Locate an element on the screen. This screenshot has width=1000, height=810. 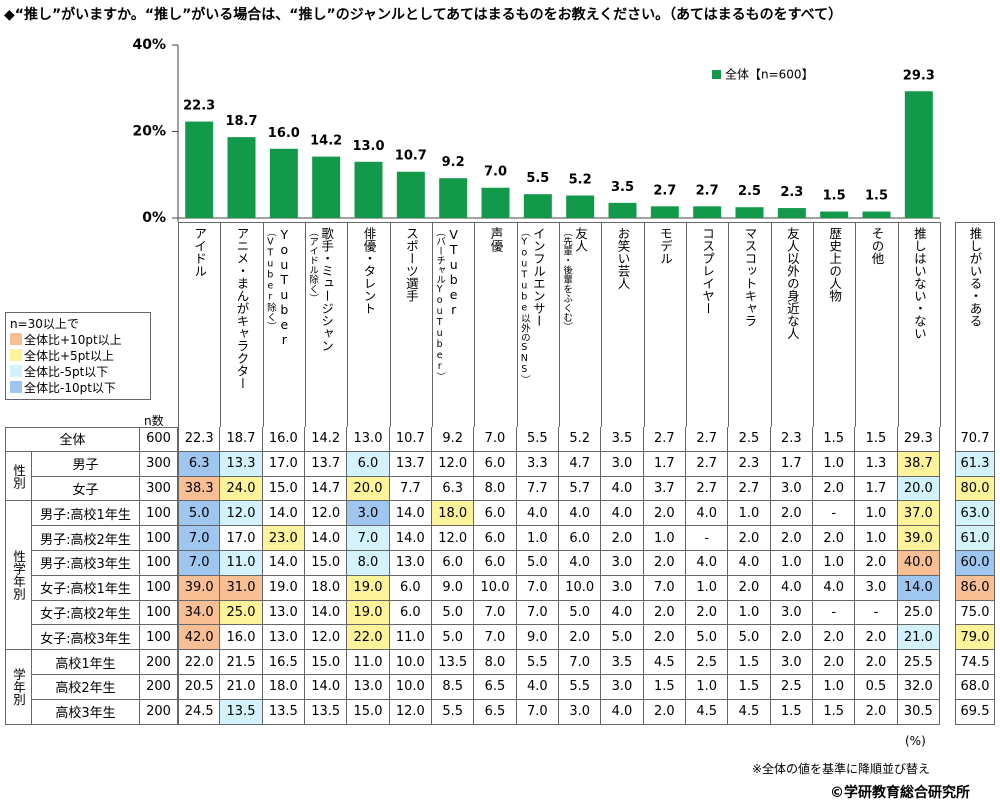
category-cell: 友人以外の身近な人 is located at coordinates (791, 324).